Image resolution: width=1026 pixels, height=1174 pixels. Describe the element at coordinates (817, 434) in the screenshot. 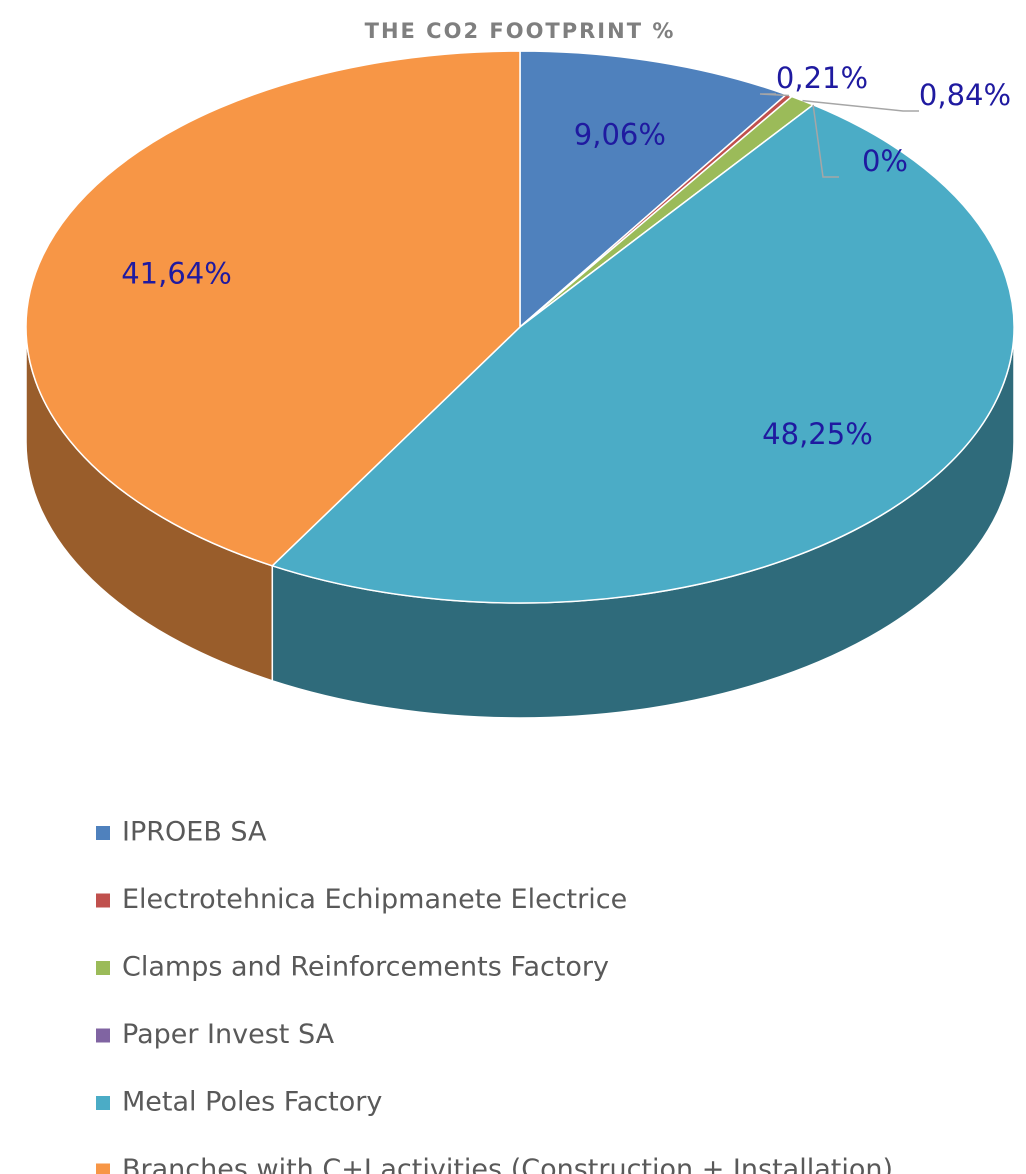

I see `data-label: 48,25%` at that location.